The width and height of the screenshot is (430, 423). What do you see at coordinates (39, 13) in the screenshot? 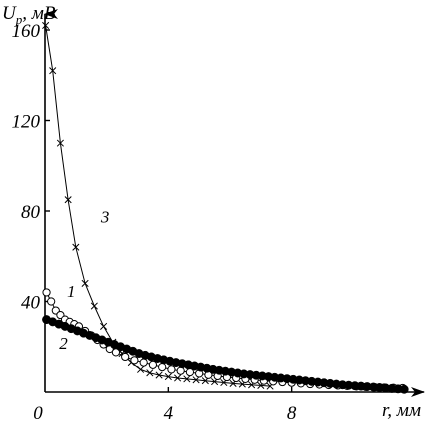
I see `y-axis-label-unit: , мВ` at bounding box center [39, 13].